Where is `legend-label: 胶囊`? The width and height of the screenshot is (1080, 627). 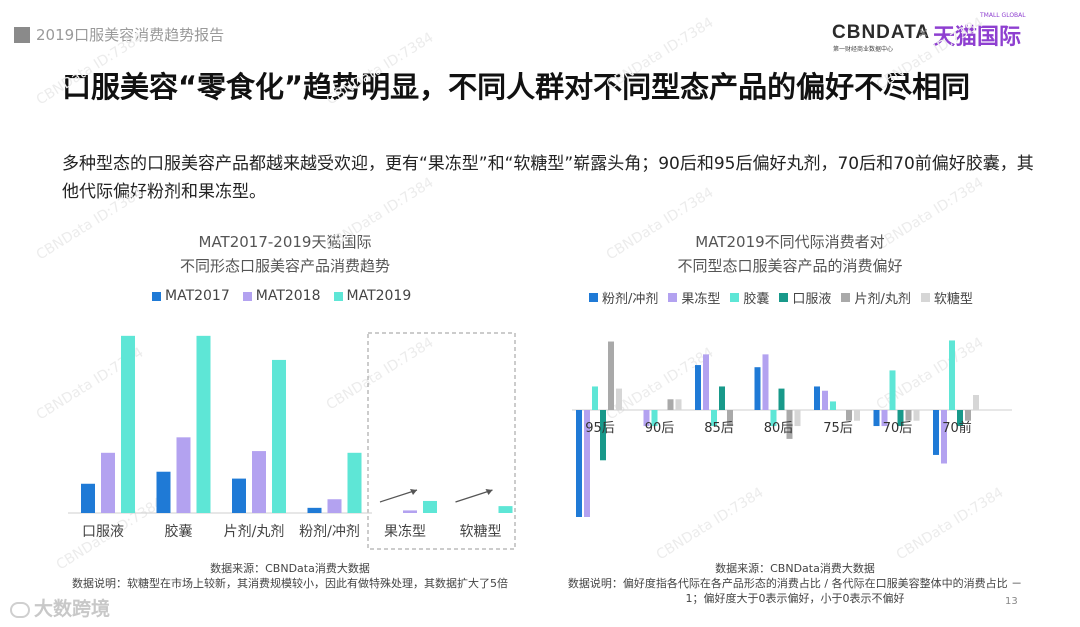 legend-label: 胶囊 is located at coordinates (756, 299).